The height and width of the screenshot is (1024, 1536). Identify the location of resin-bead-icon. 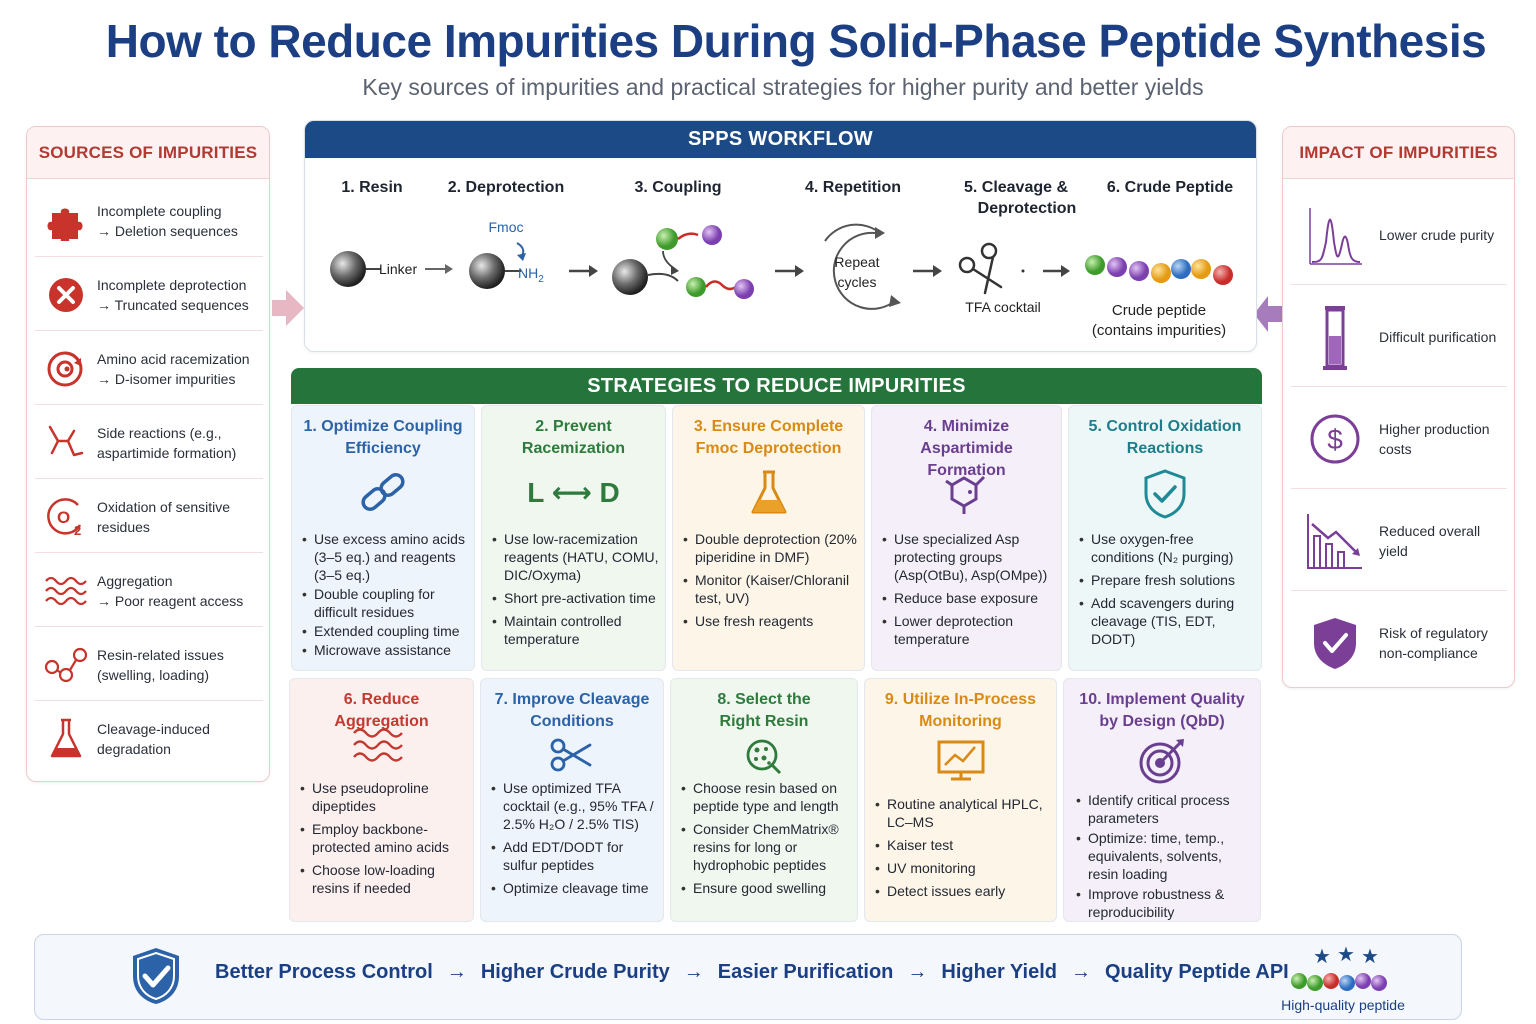
(764, 757).